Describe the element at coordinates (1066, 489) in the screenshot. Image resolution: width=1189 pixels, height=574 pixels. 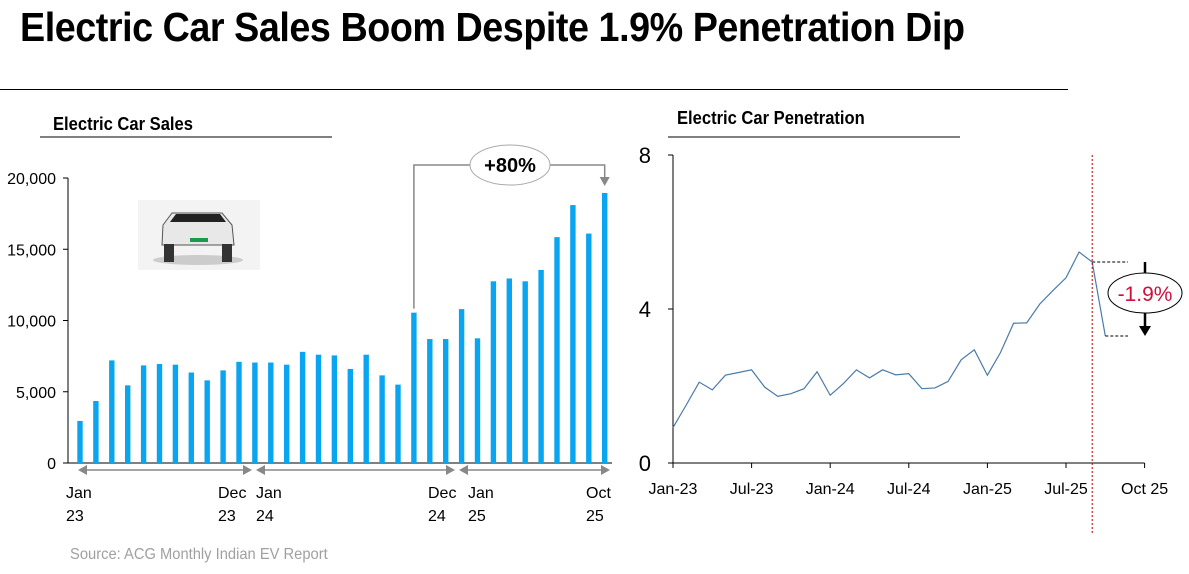
I see `x-tick-label: Jul-25` at that location.